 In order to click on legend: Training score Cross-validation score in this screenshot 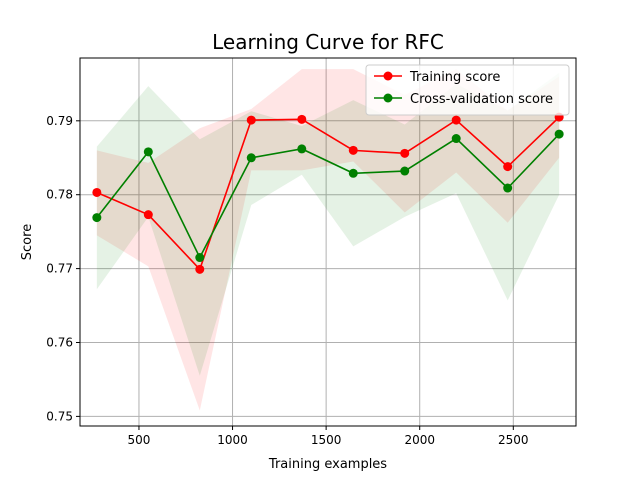, I will do `click(467, 90)`.